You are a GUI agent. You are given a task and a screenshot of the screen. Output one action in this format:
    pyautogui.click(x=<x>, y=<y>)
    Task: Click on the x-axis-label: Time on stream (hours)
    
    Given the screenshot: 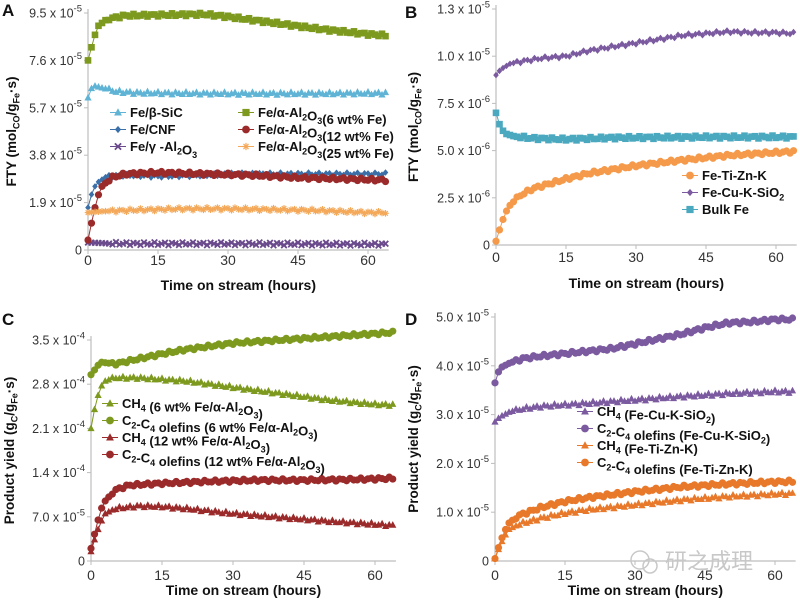 What is the action you would take?
    pyautogui.click(x=243, y=590)
    